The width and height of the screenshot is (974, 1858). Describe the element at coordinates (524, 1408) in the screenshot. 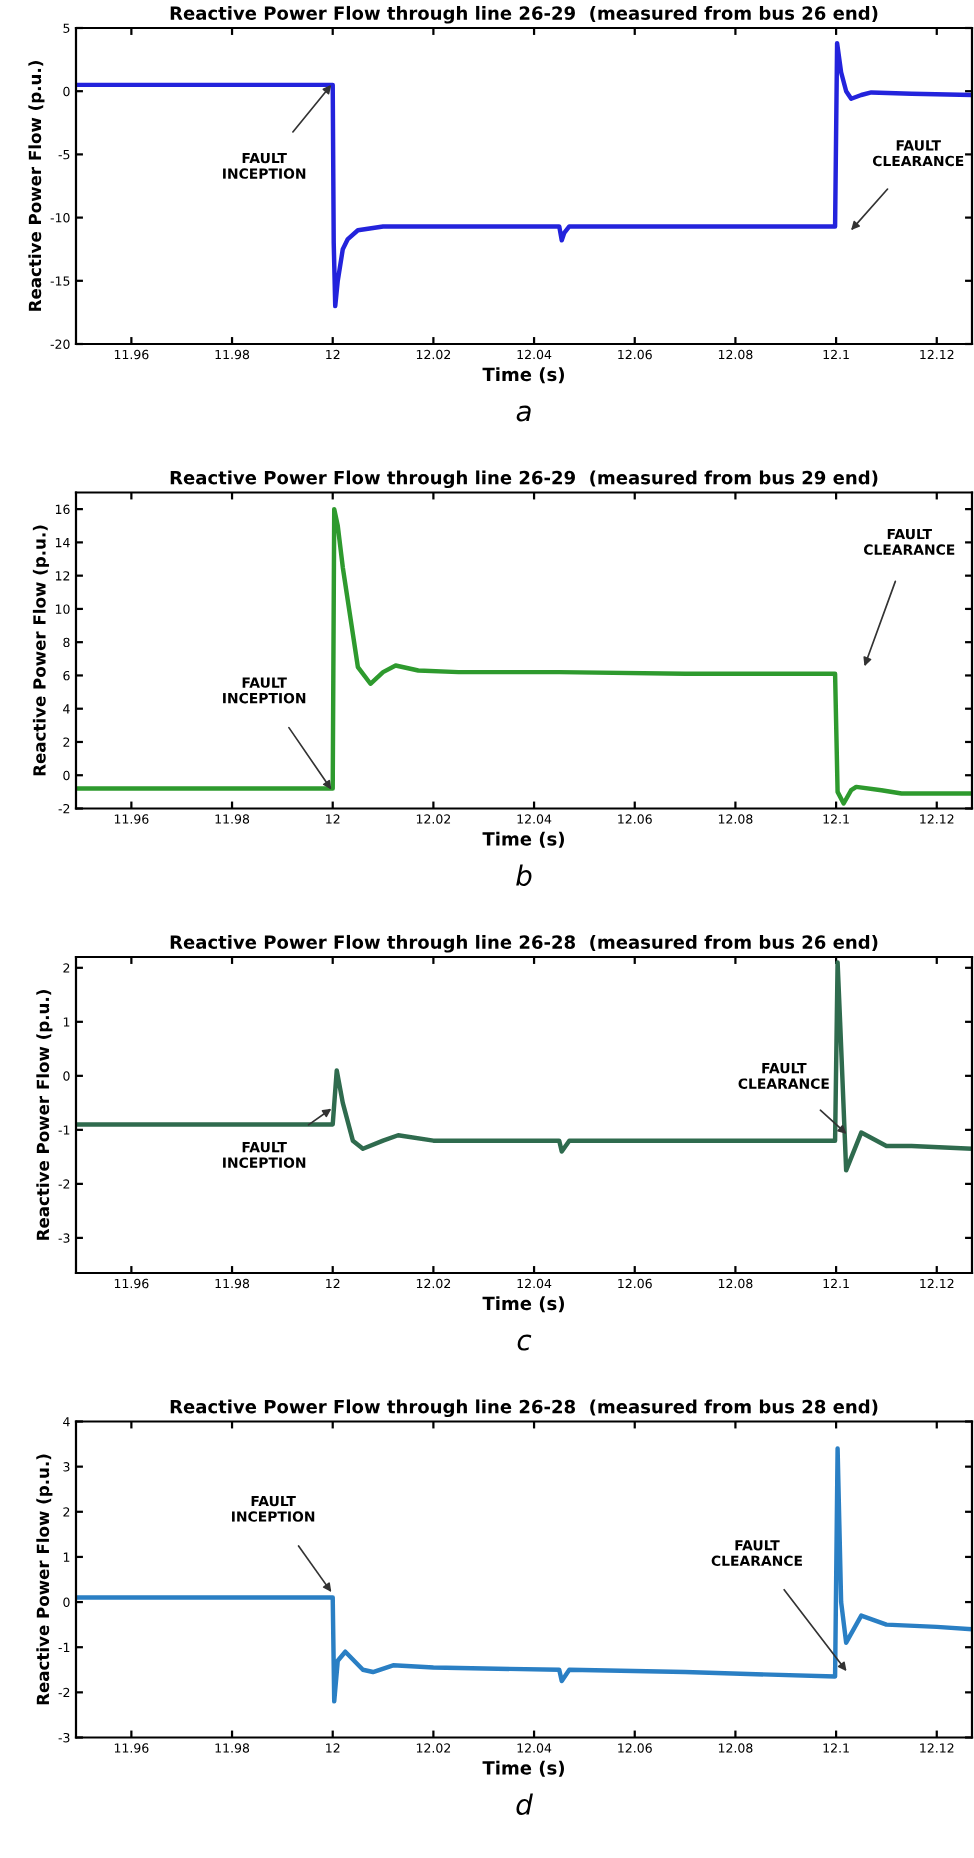

I see `chart-title: Reactive Power Flow through line 26-28 (measured from bus 28 end)` at that location.